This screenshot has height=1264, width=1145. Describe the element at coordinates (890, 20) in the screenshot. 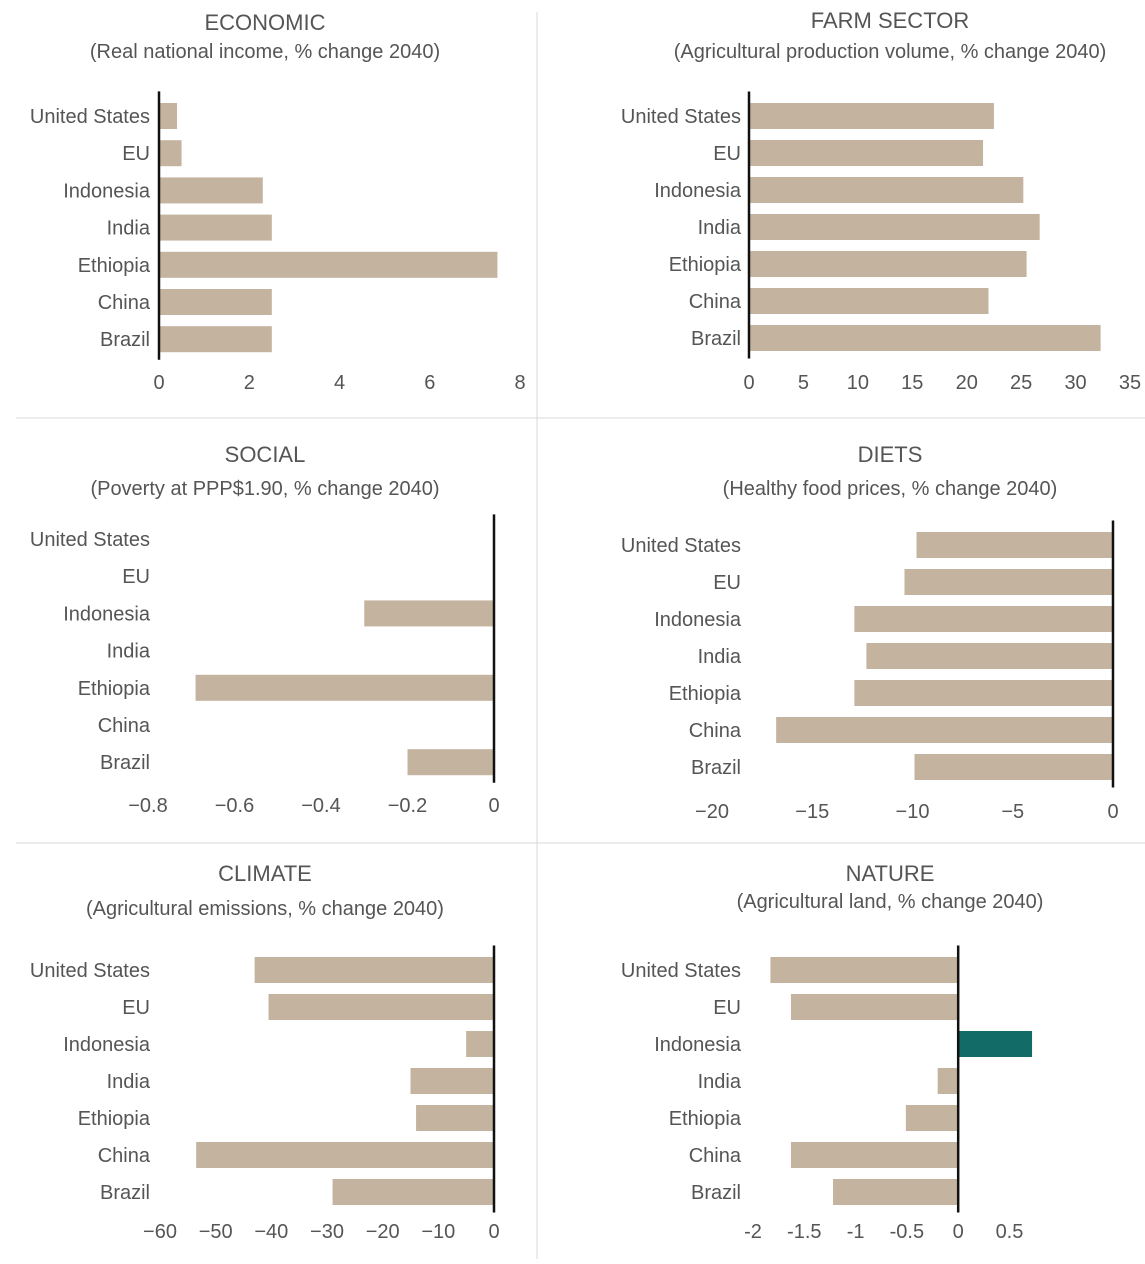

I see `chart-title: FARM SECTOR` at that location.